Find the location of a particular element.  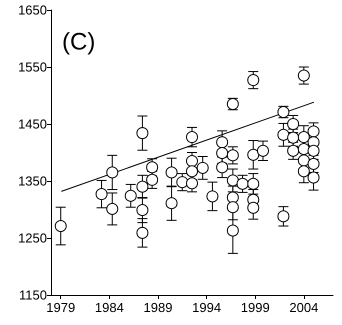

x-tick-label: 1984 is located at coordinates (109, 307).